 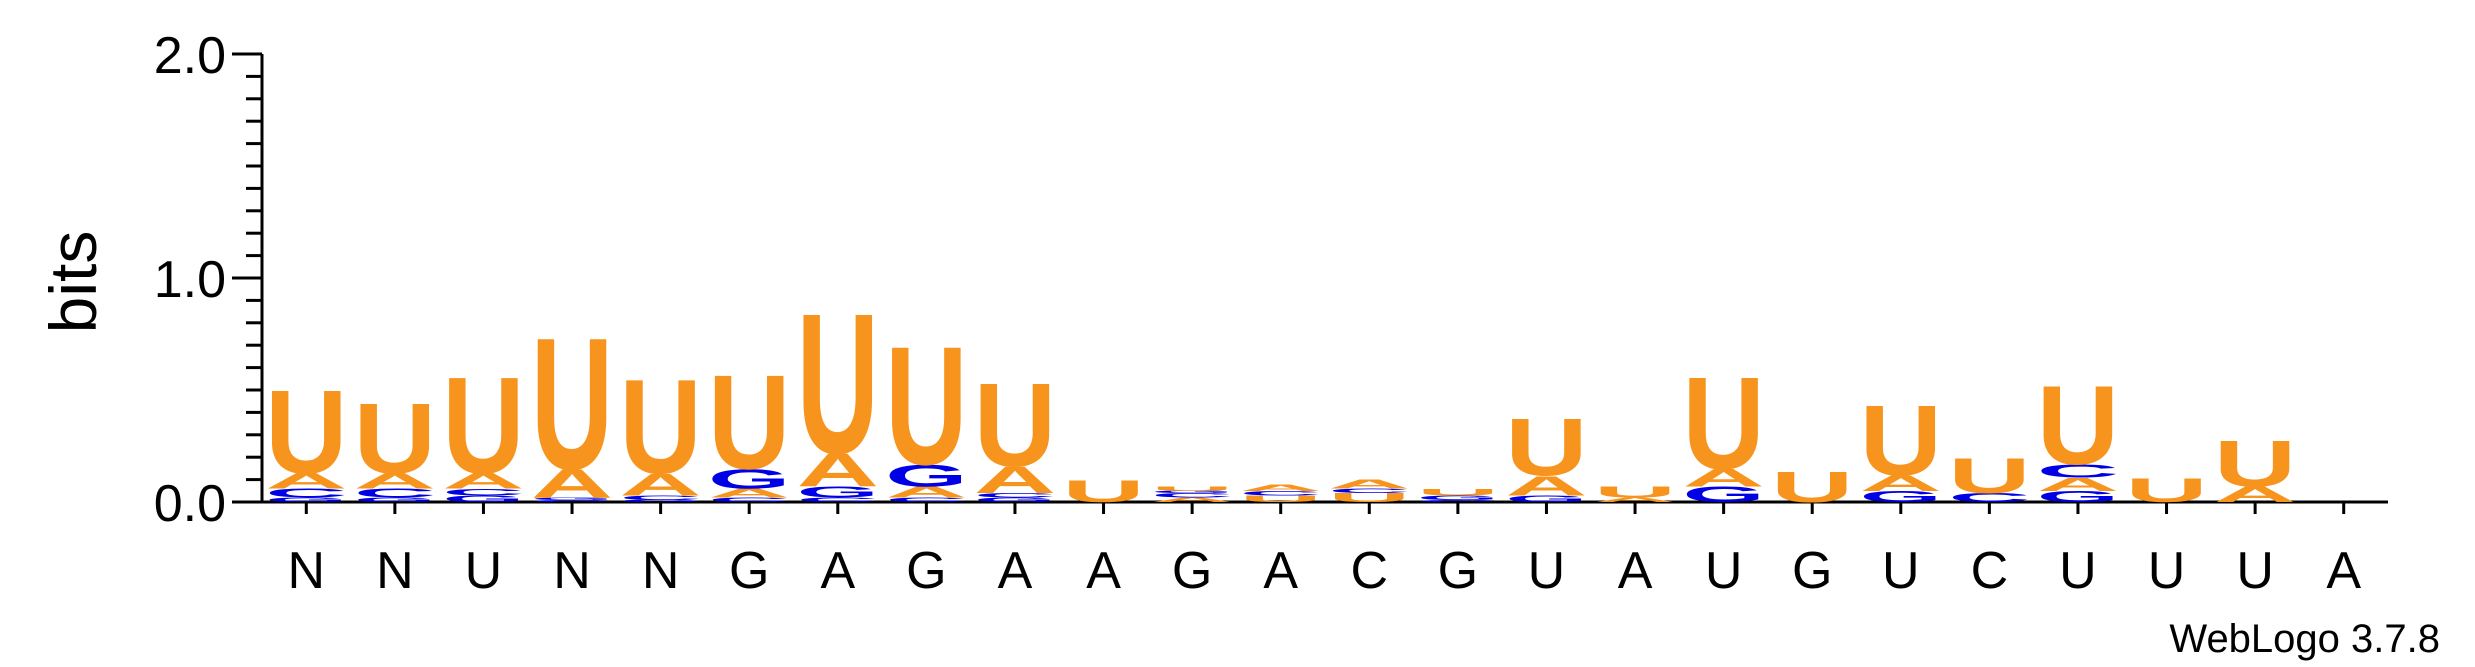 I want to click on stack-position-18: U, so click(x=1812, y=487).